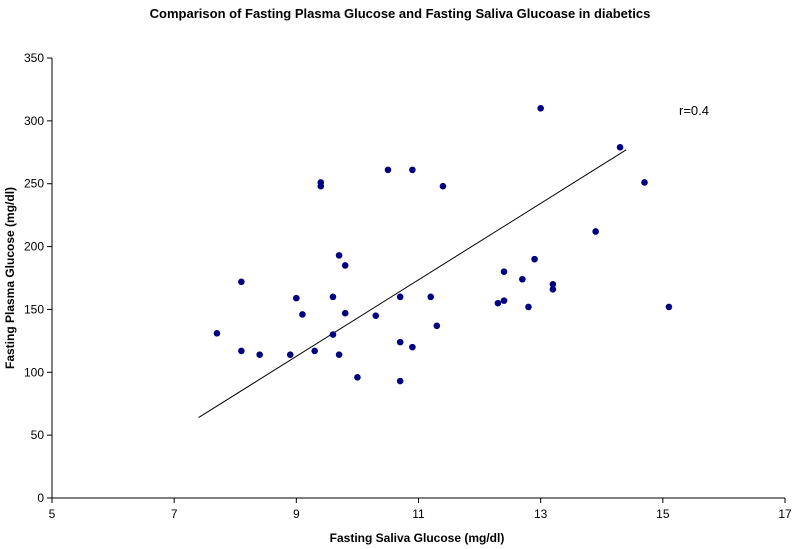  Describe the element at coordinates (34, 184) in the screenshot. I see `y-tick-label: 250` at that location.